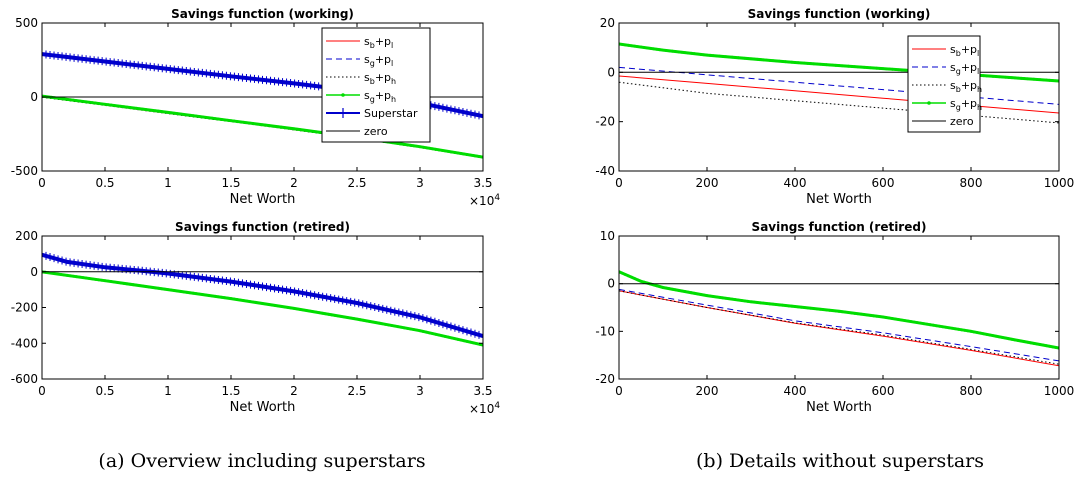 The height and width of the screenshot is (477, 1075). Describe the element at coordinates (839, 85) in the screenshot. I see `series-line-sg_pl` at that location.